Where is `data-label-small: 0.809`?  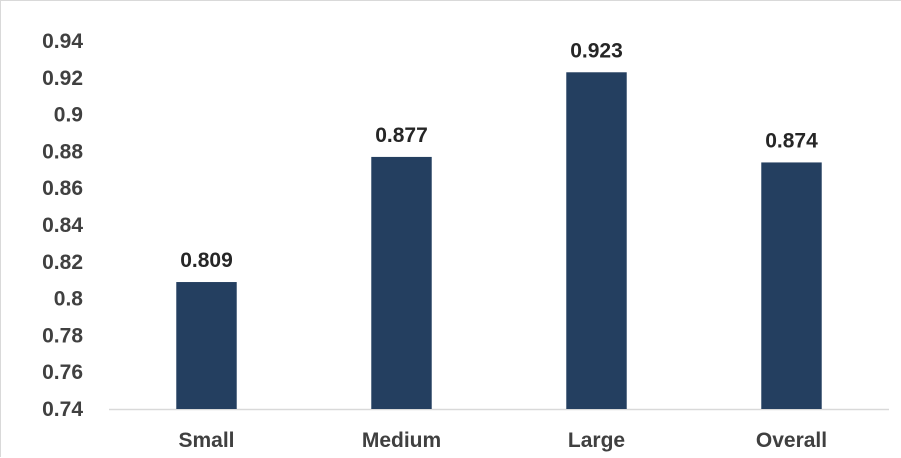
data-label-small: 0.809 is located at coordinates (206, 260).